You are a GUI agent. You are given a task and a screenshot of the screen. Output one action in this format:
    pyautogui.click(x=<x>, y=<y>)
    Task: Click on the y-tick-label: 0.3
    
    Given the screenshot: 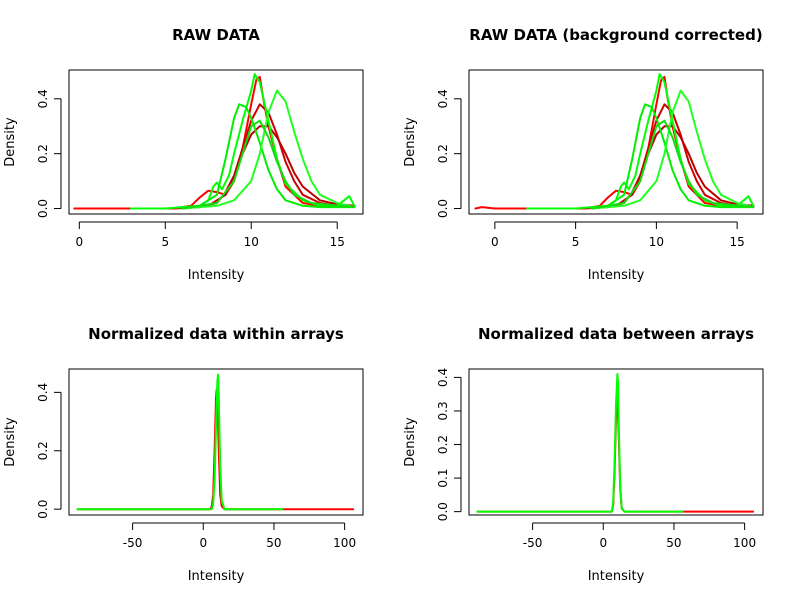 What is the action you would take?
    pyautogui.click(x=443, y=410)
    